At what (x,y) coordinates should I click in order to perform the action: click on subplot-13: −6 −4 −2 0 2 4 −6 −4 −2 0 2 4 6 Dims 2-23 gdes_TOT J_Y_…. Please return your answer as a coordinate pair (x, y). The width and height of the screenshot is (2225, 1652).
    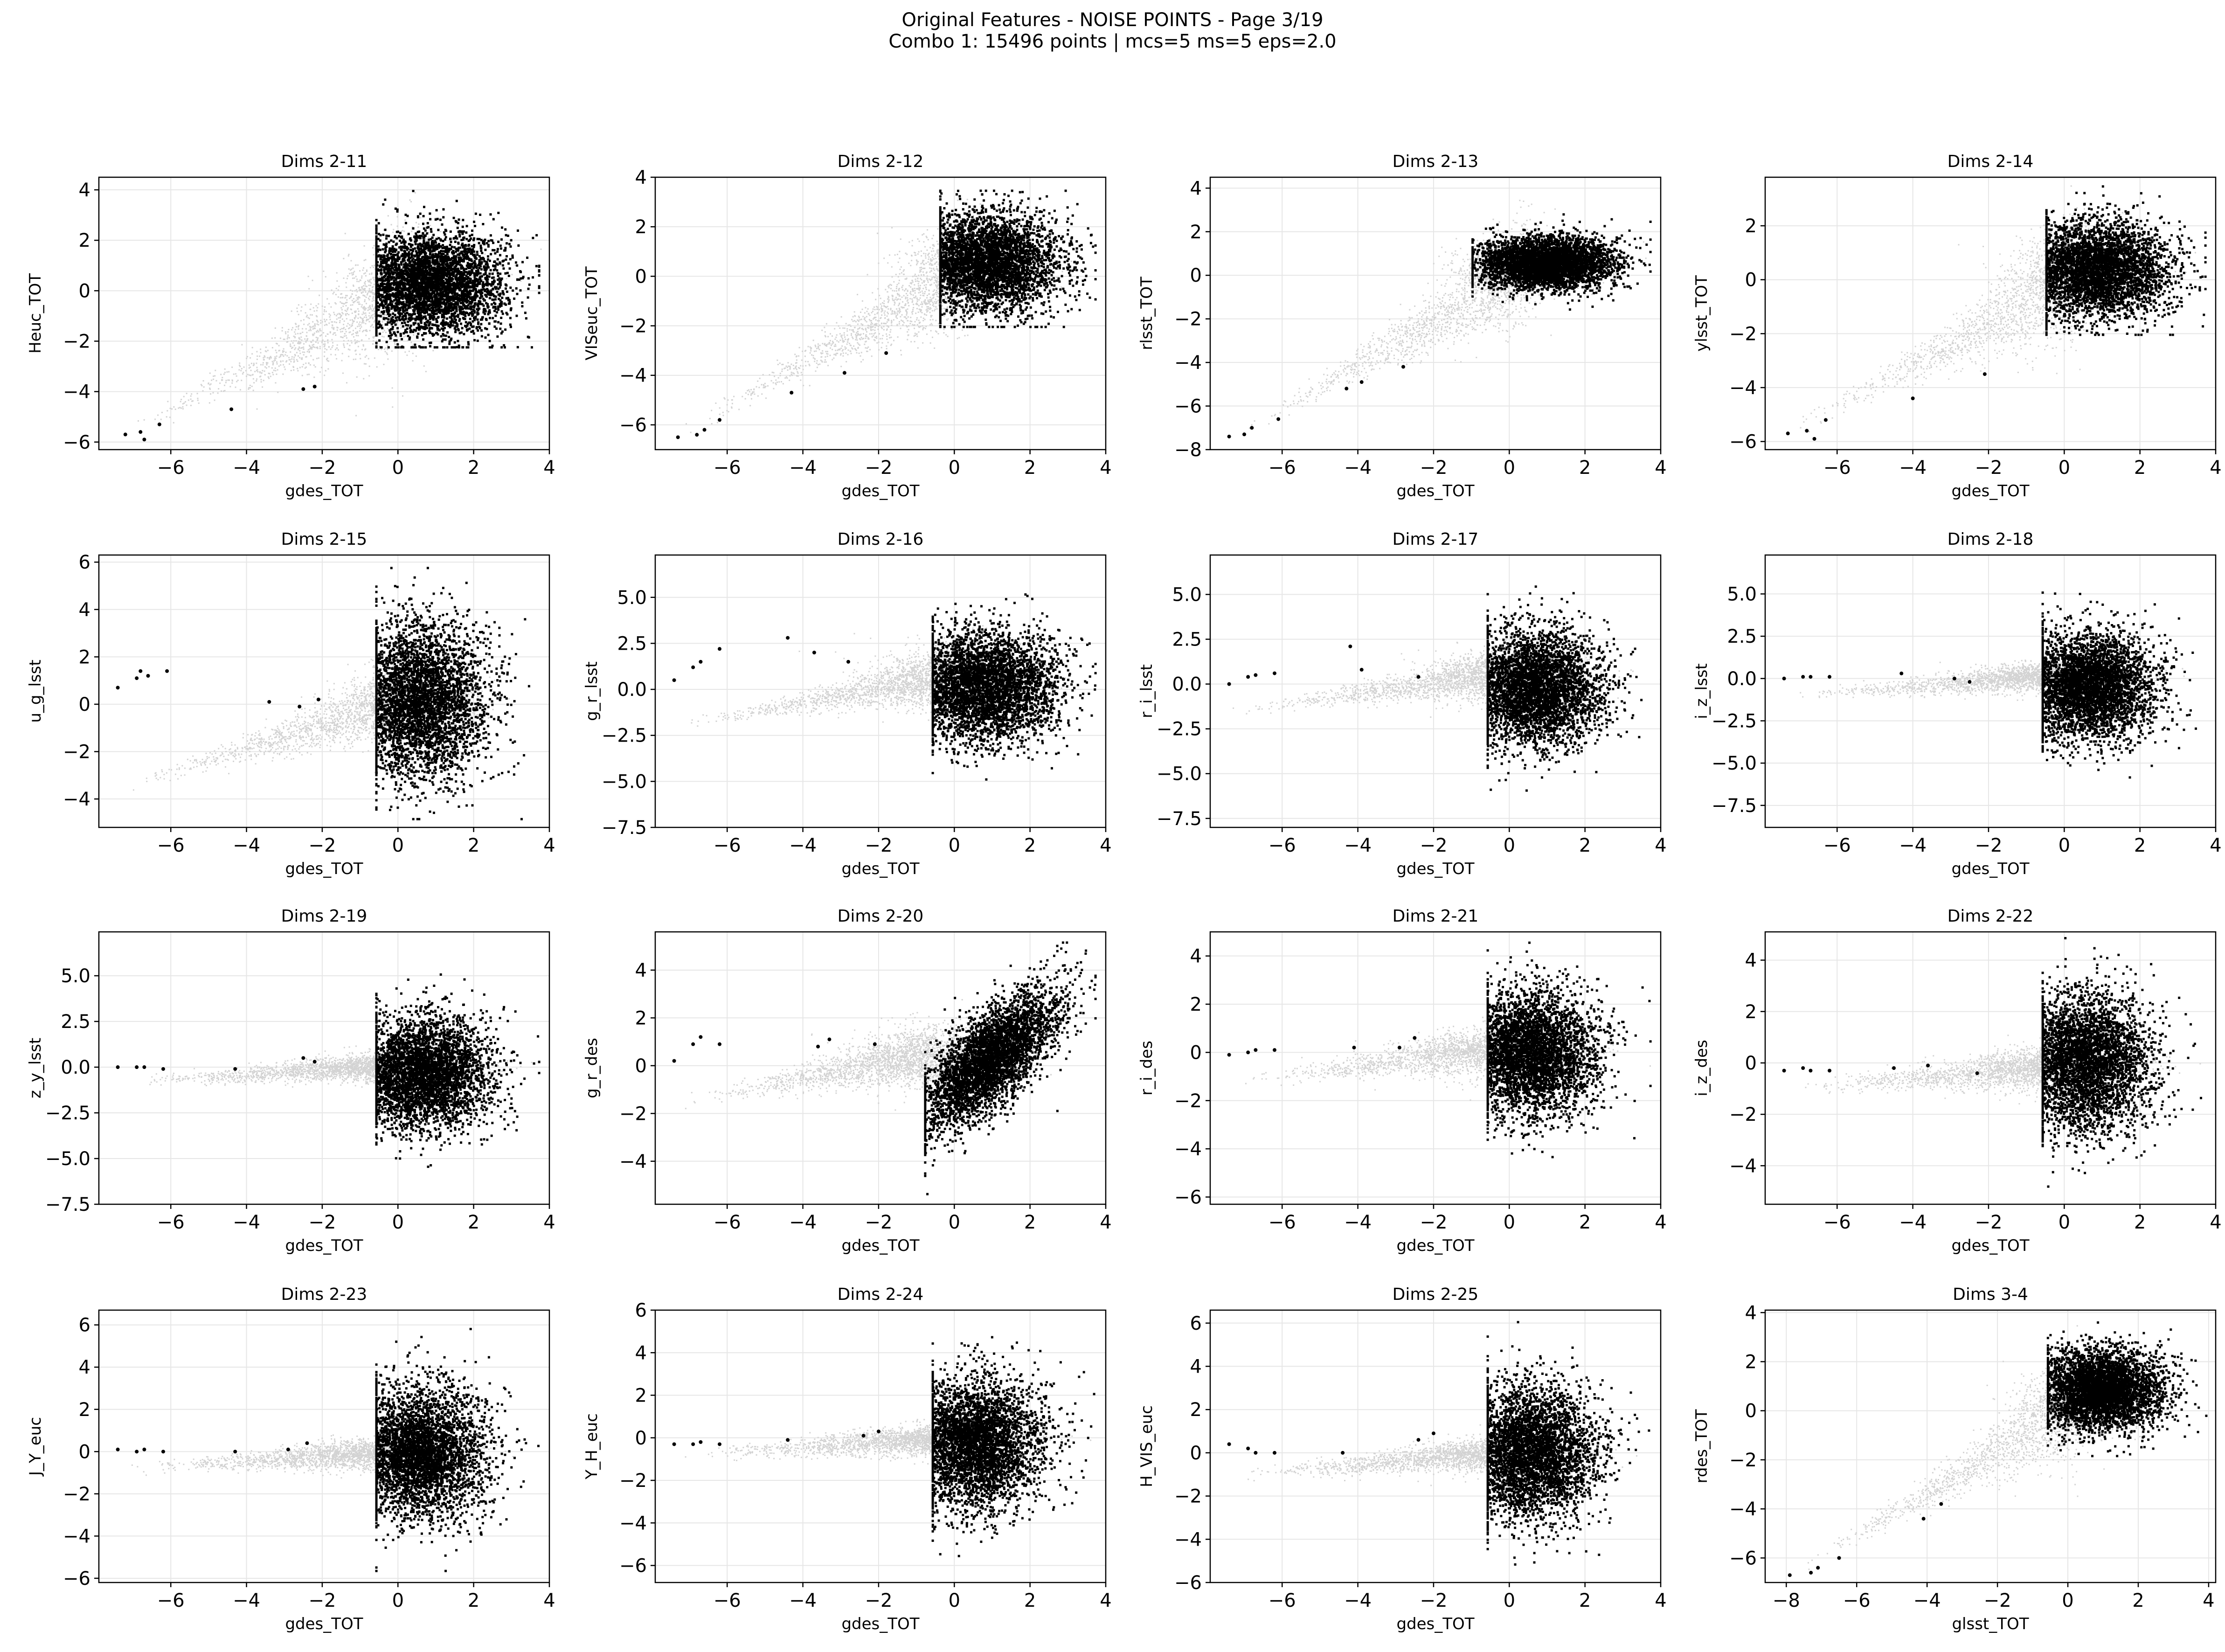
    Looking at the image, I should click on (291, 1459).